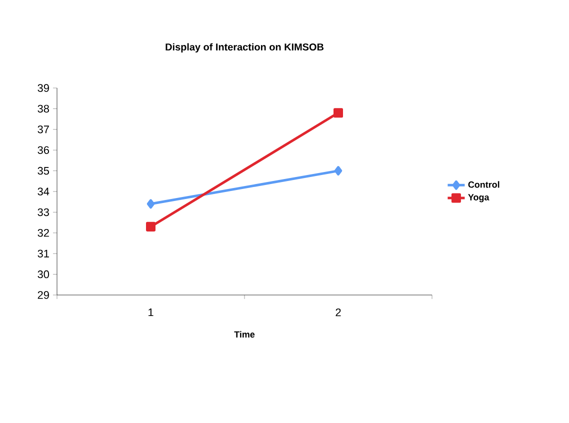  I want to click on y-tick-label: 35, so click(44, 170).